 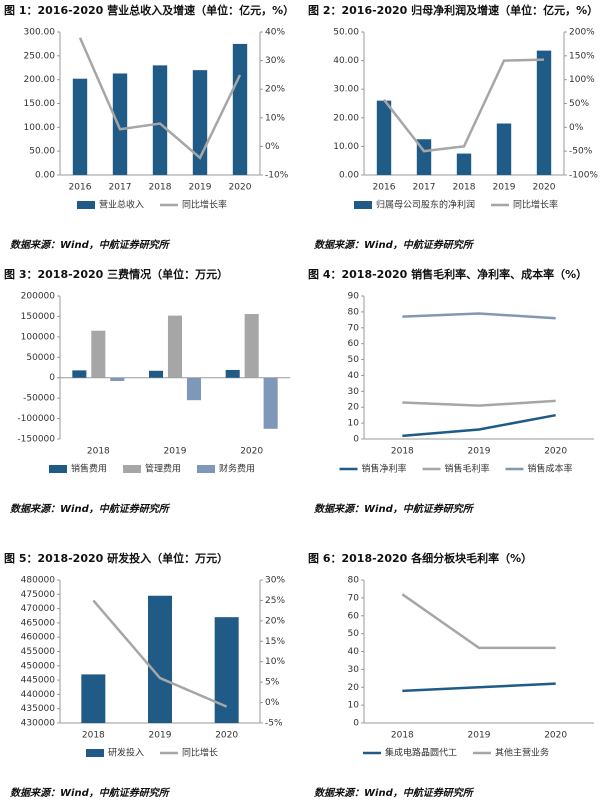 What do you see at coordinates (121, 205) in the screenshot?
I see `legend-label: 营业总收入` at bounding box center [121, 205].